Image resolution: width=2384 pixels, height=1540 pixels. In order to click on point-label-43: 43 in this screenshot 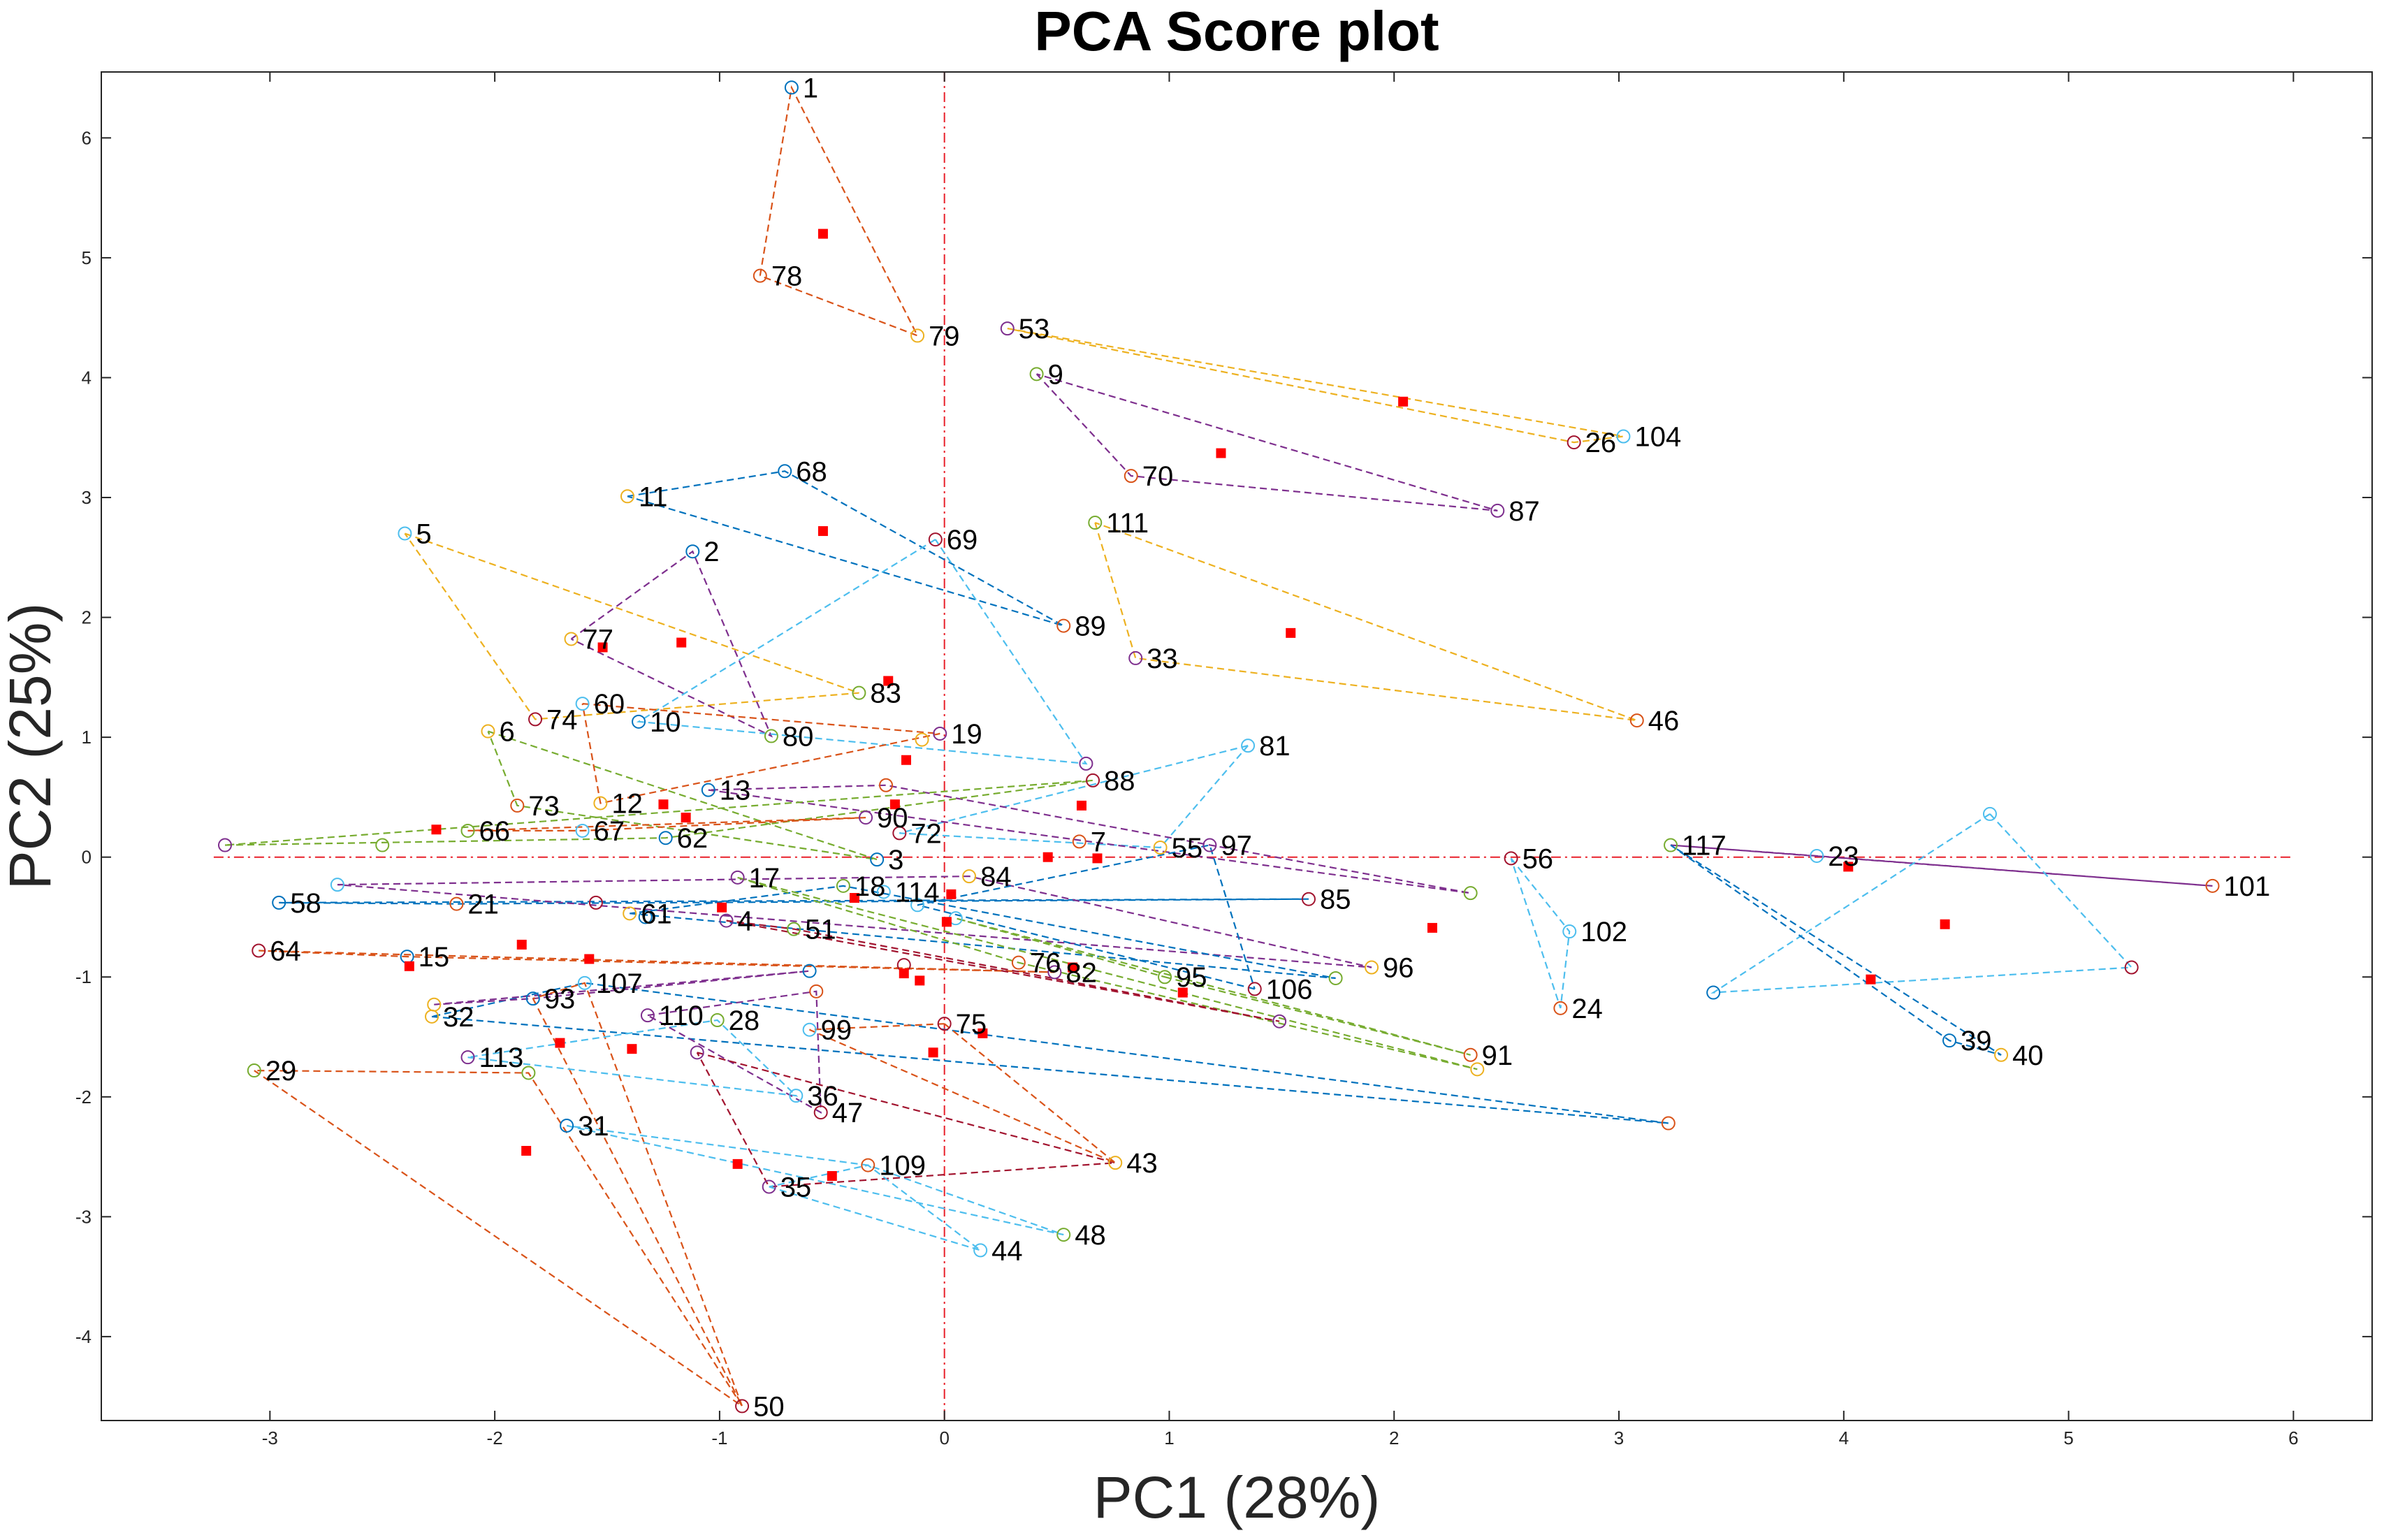, I will do `click(1142, 1163)`.